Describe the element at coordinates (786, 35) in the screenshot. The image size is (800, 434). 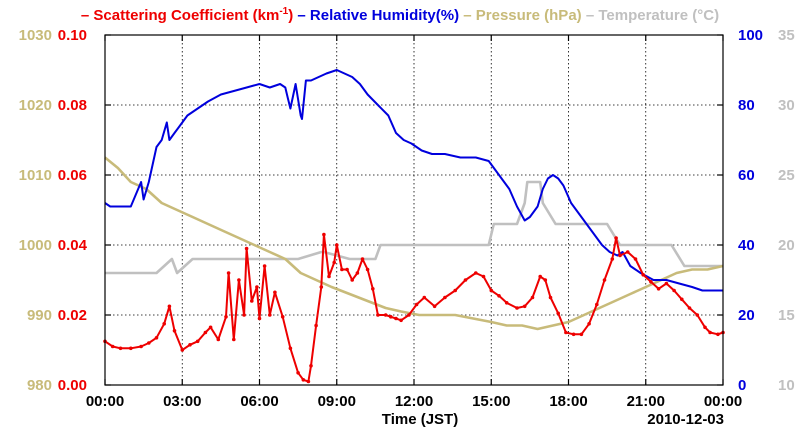
I see `y-tick-label-right-outer: 35` at that location.